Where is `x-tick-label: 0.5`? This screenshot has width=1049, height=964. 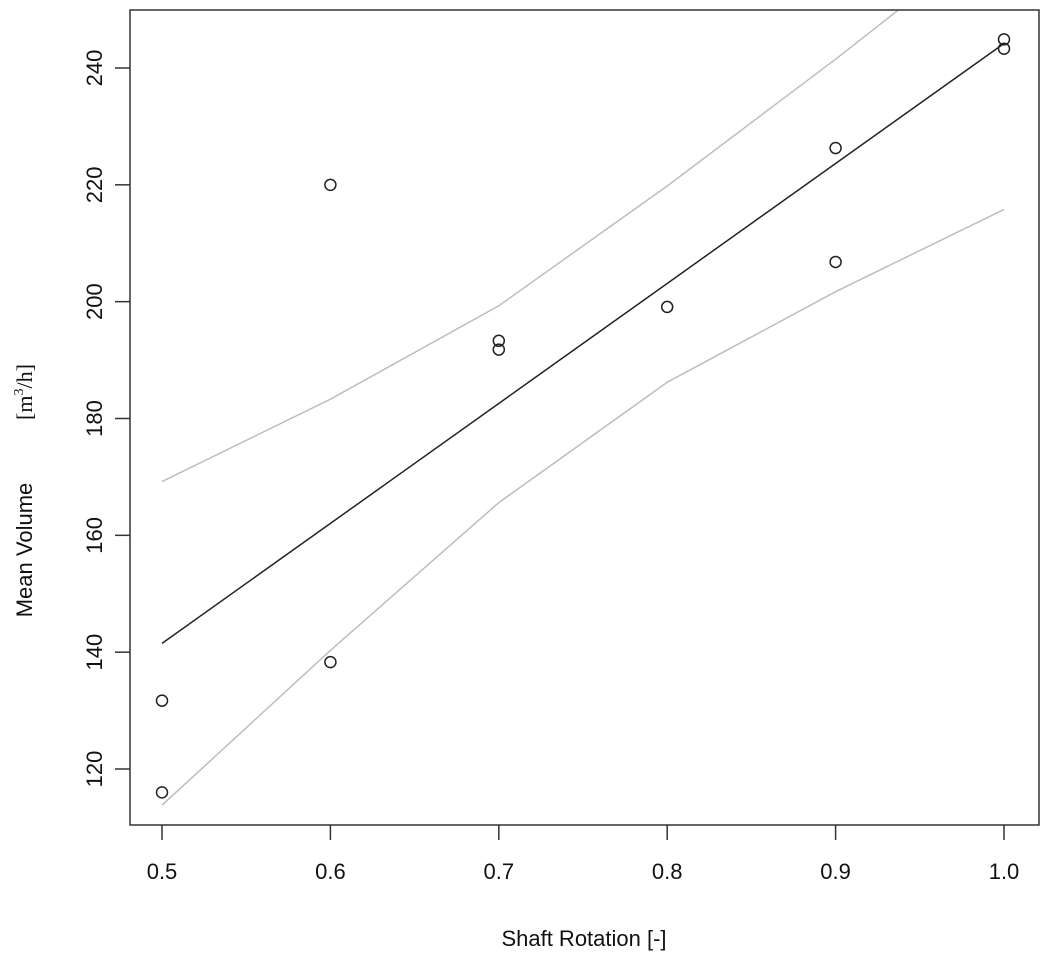
x-tick-label: 0.5 is located at coordinates (162, 871).